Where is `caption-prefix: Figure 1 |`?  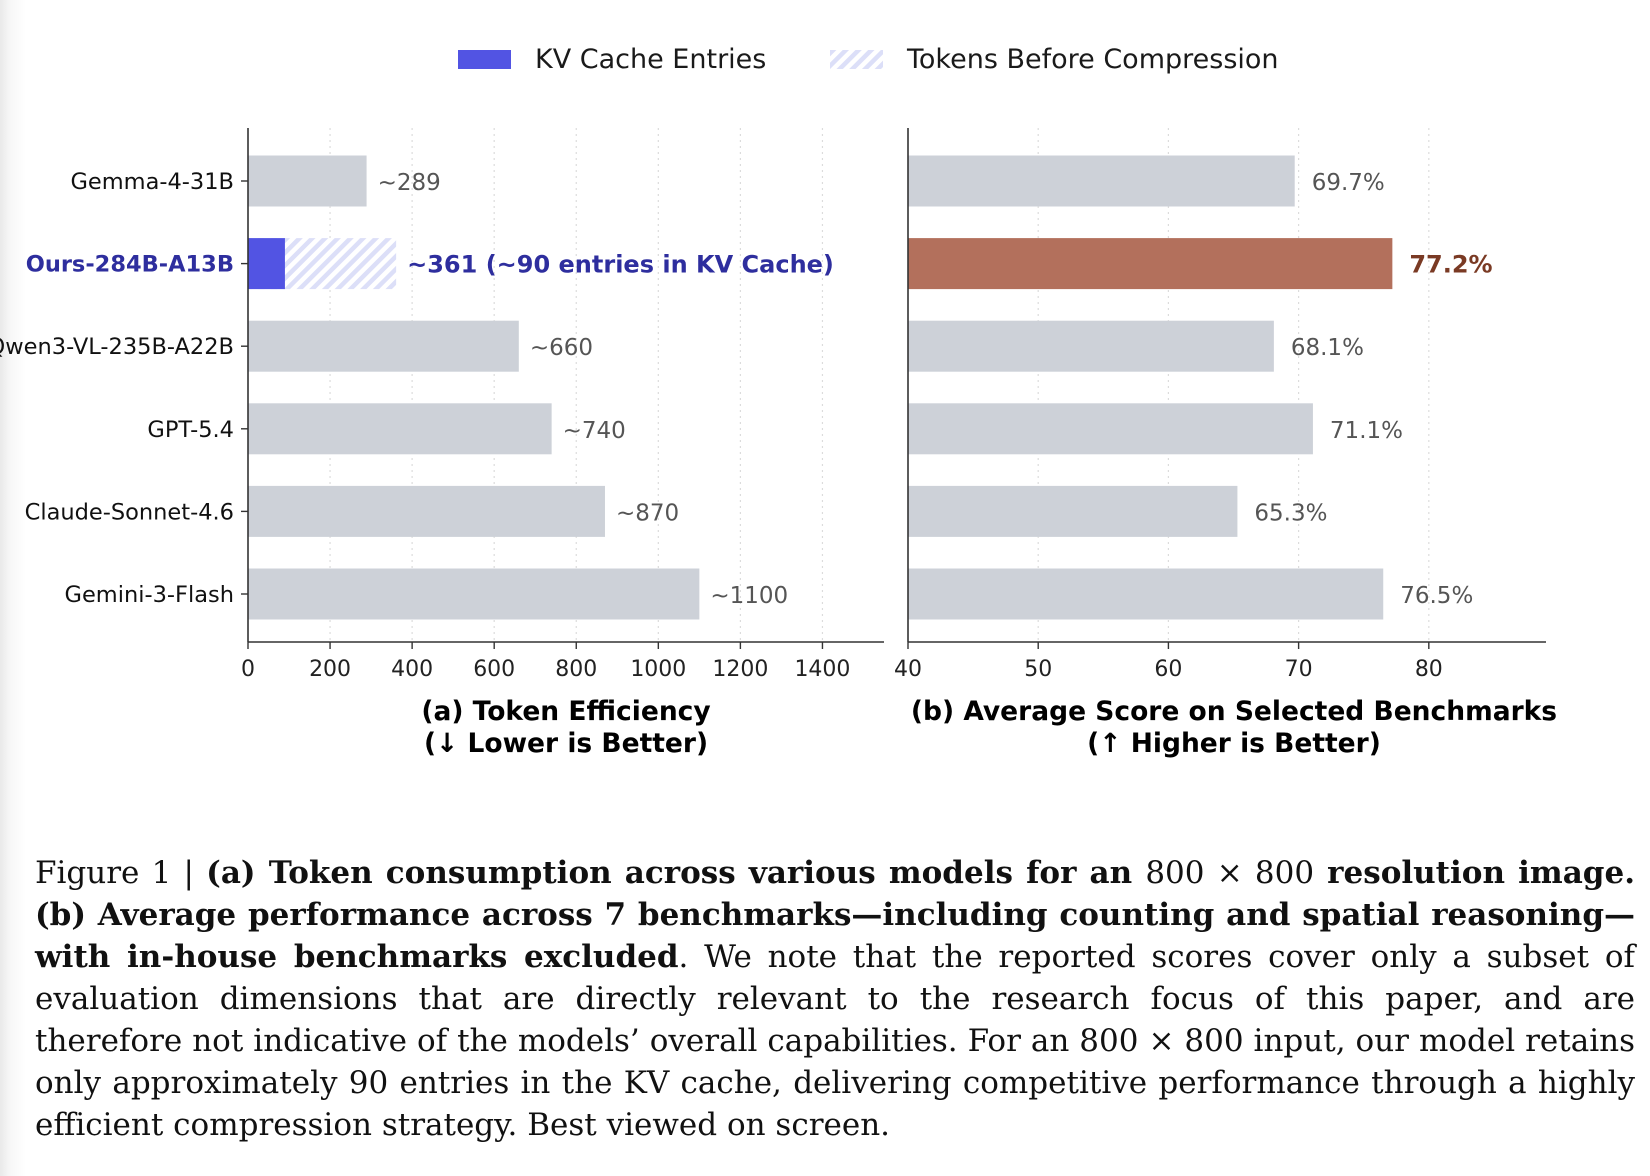
caption-prefix: Figure 1 | is located at coordinates (121, 873).